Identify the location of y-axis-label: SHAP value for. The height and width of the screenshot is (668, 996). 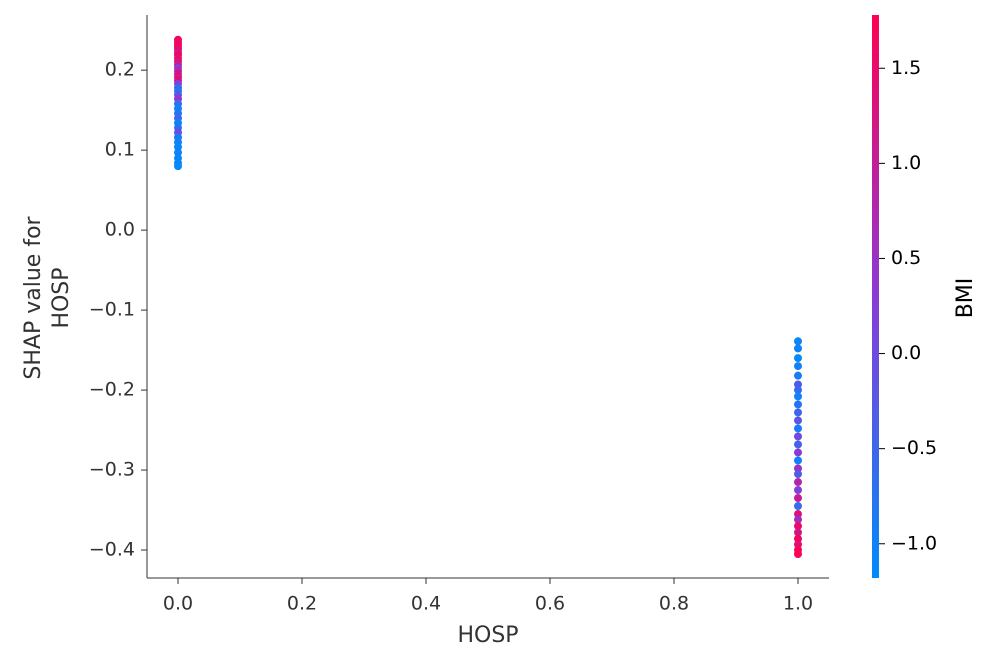
(33, 297).